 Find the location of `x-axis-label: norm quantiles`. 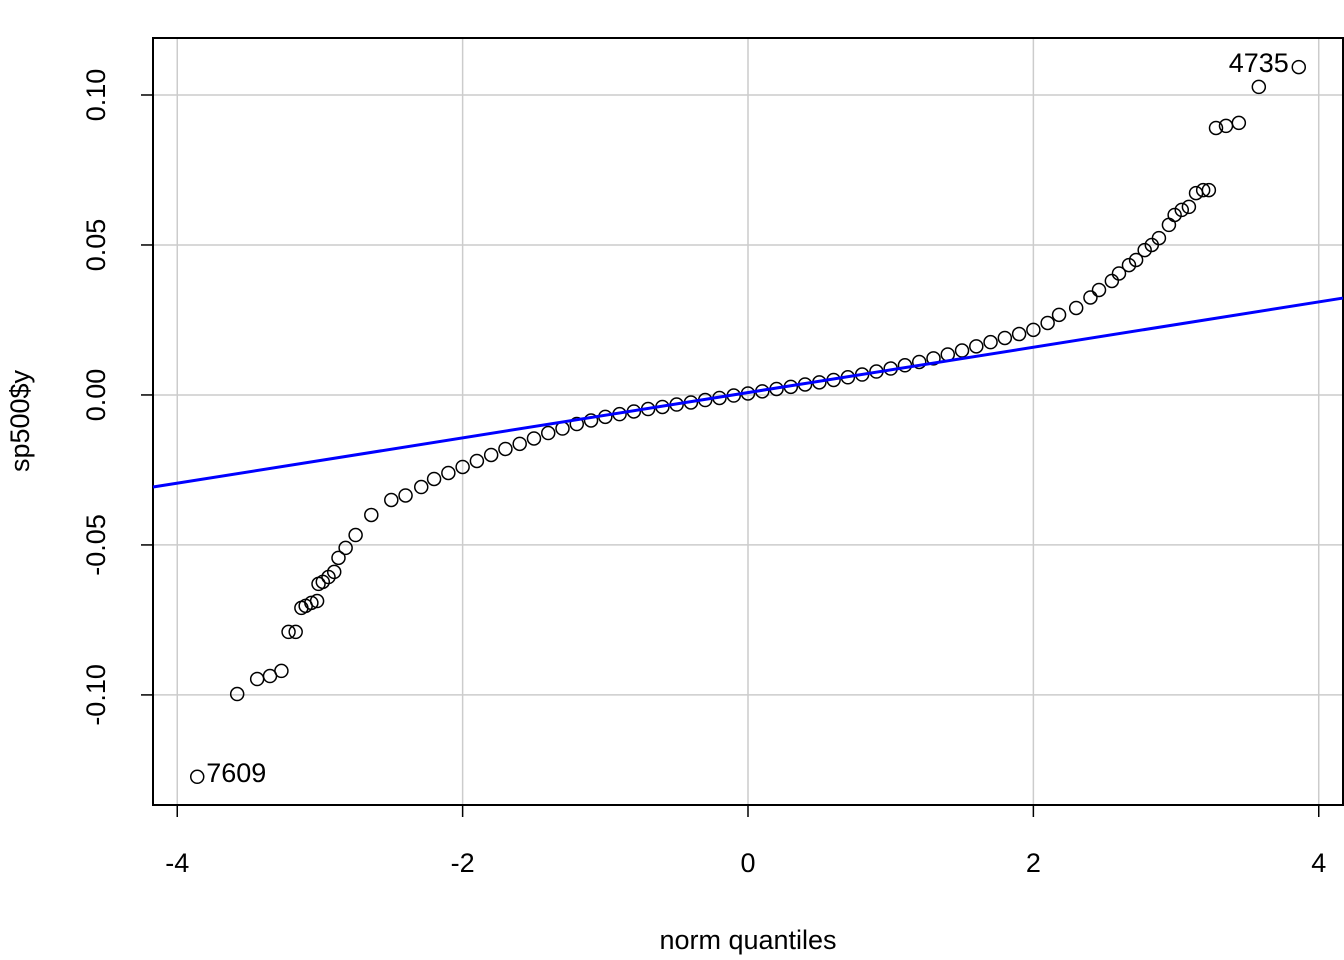

x-axis-label: norm quantiles is located at coordinates (747, 940).